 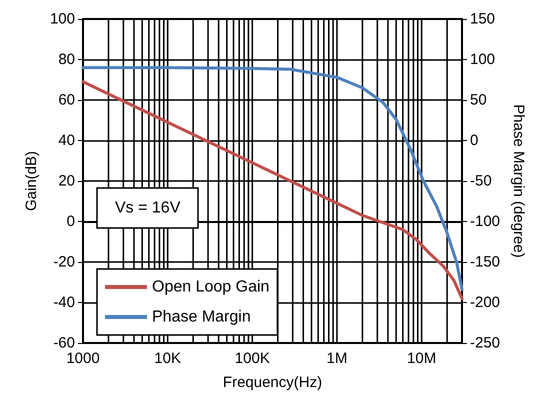 What do you see at coordinates (483, 19) in the screenshot?
I see `y2-tick-label: 150` at bounding box center [483, 19].